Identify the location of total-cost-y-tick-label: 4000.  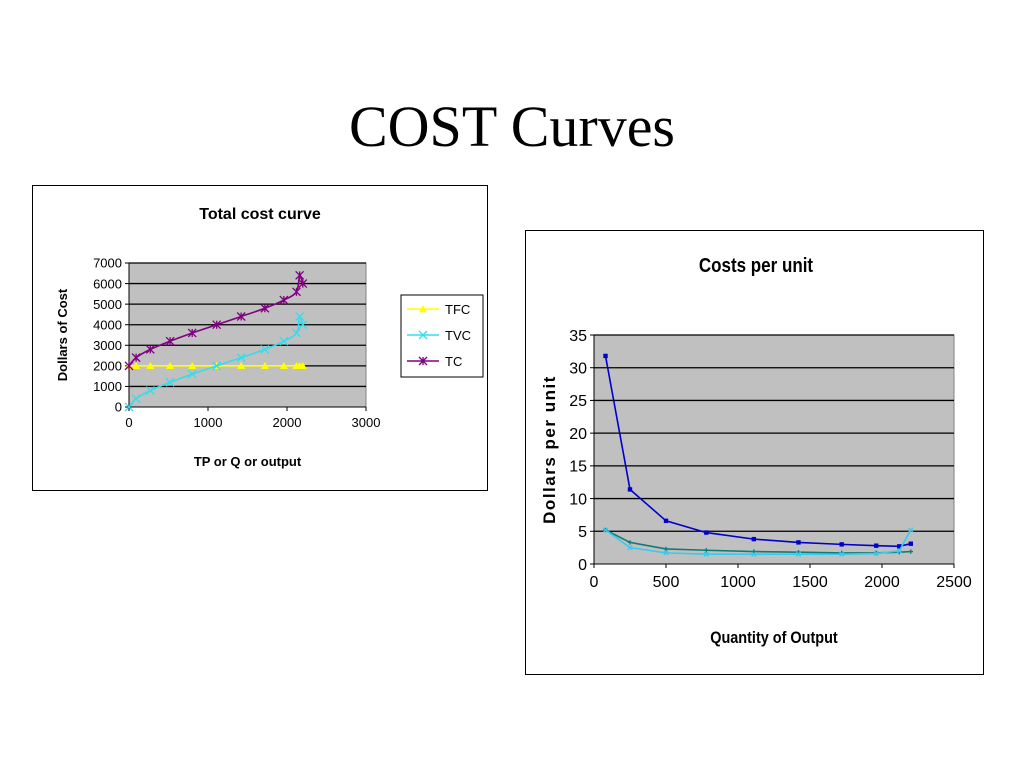
(107, 324).